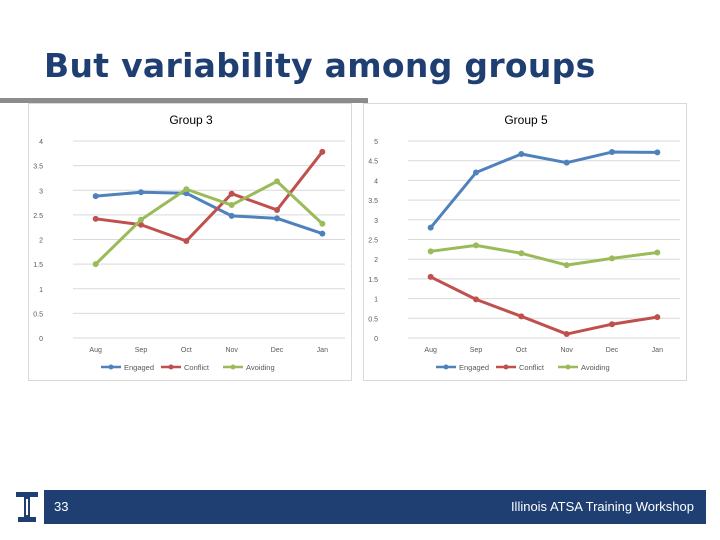 This screenshot has height=540, width=720. What do you see at coordinates (602, 506) in the screenshot?
I see `footer-text: Illinois ATSA Training Workshop` at bounding box center [602, 506].